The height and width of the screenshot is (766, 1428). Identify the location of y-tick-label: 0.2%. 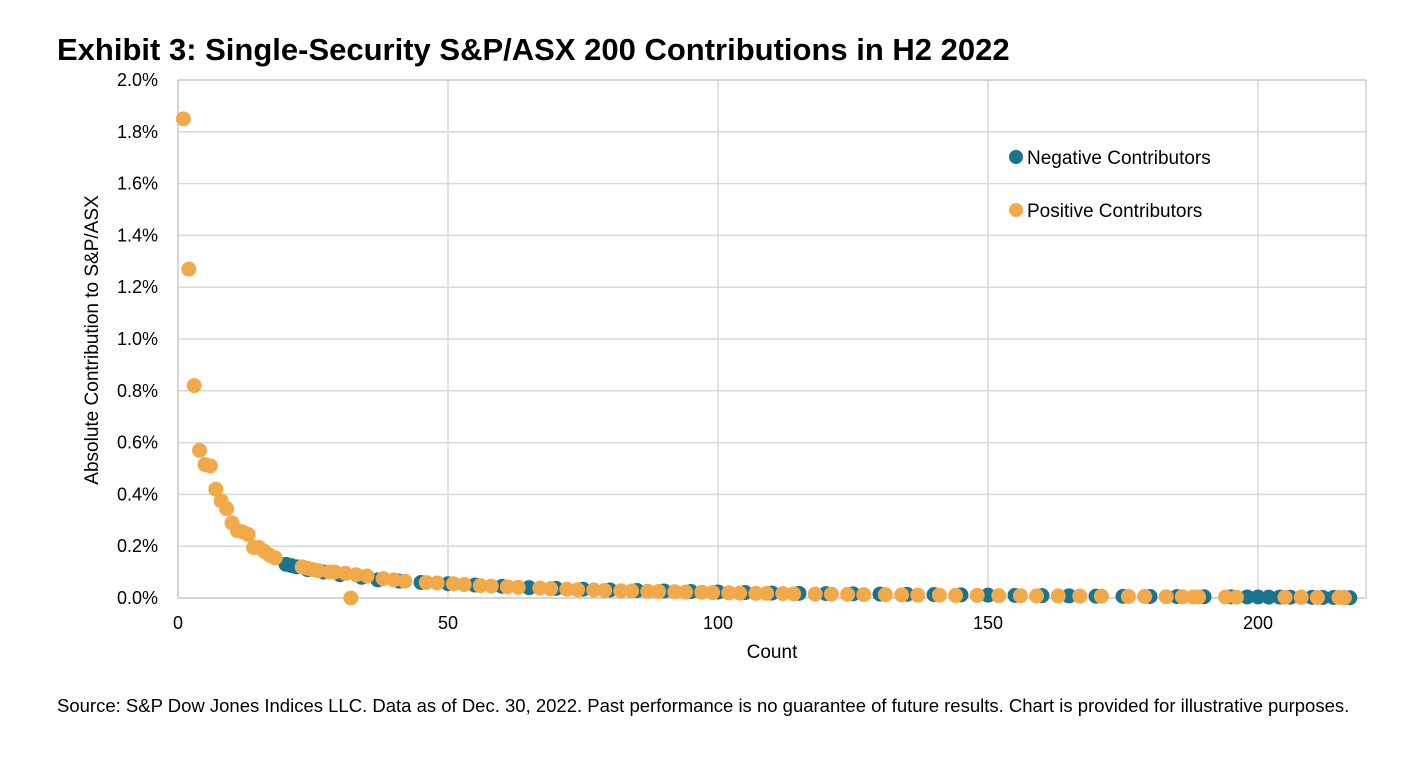
(137, 546).